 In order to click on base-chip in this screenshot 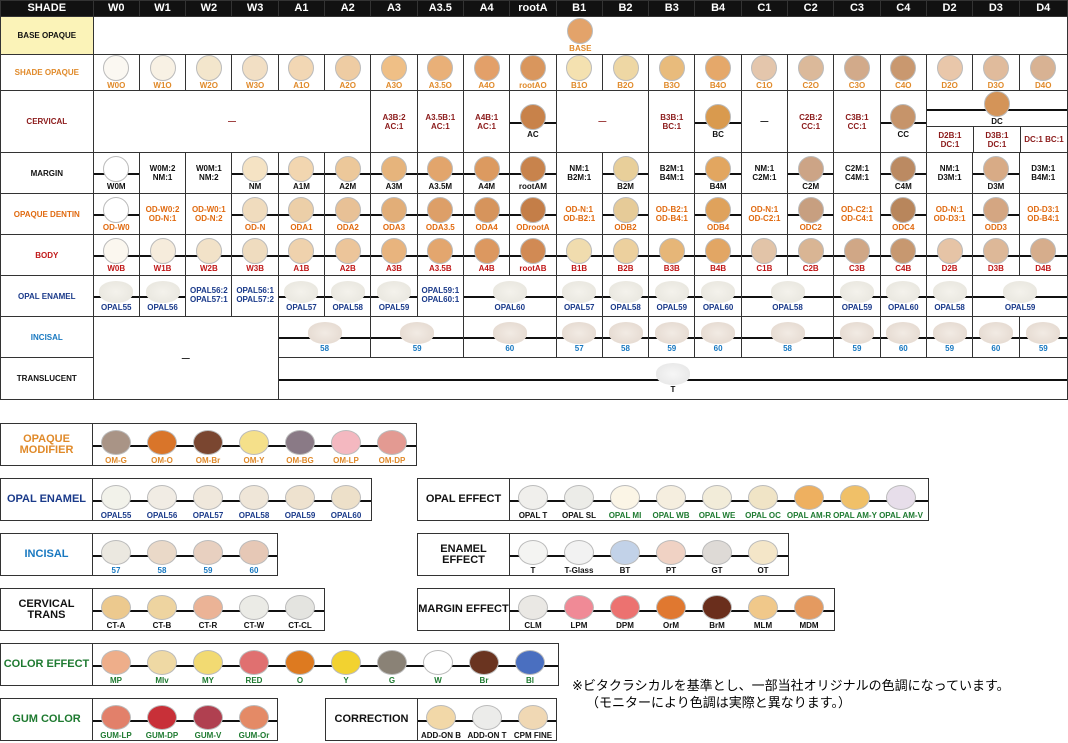, I will do `click(580, 31)`.